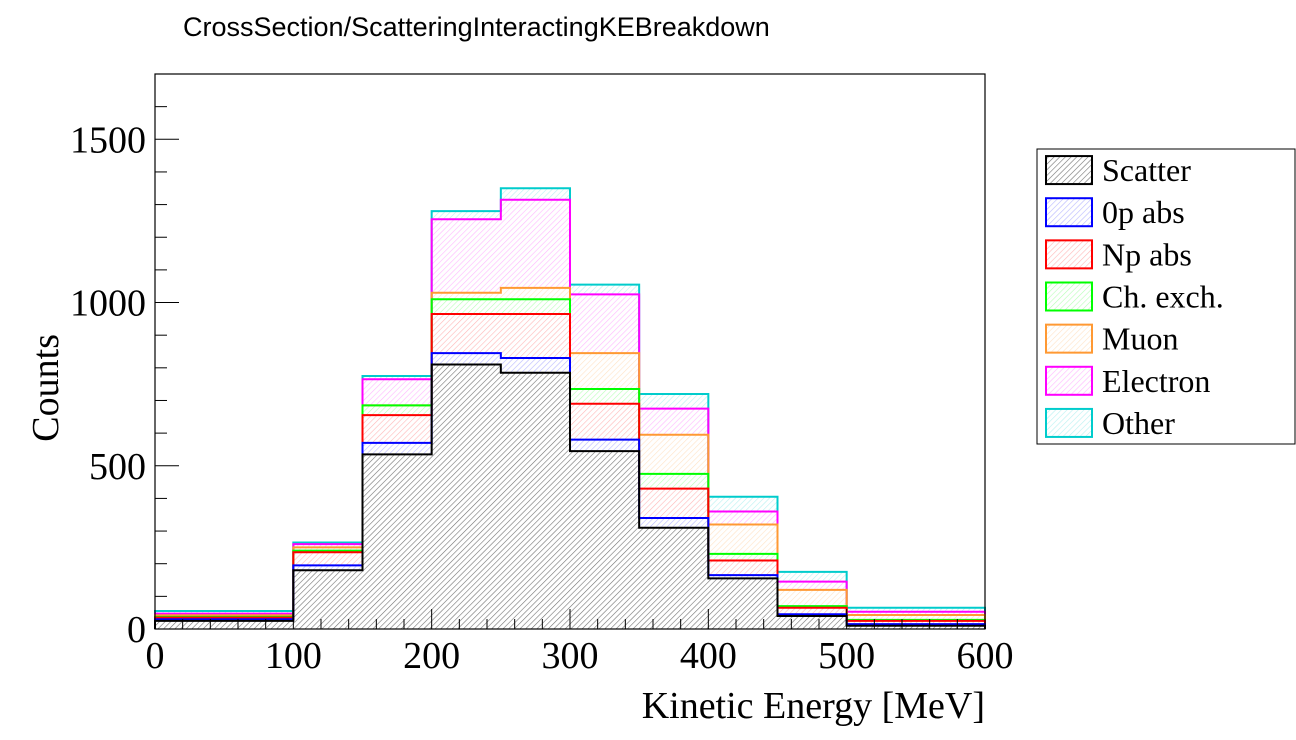 This screenshot has width=1296, height=740. Describe the element at coordinates (708, 656) in the screenshot. I see `x-tick-label: 400` at that location.